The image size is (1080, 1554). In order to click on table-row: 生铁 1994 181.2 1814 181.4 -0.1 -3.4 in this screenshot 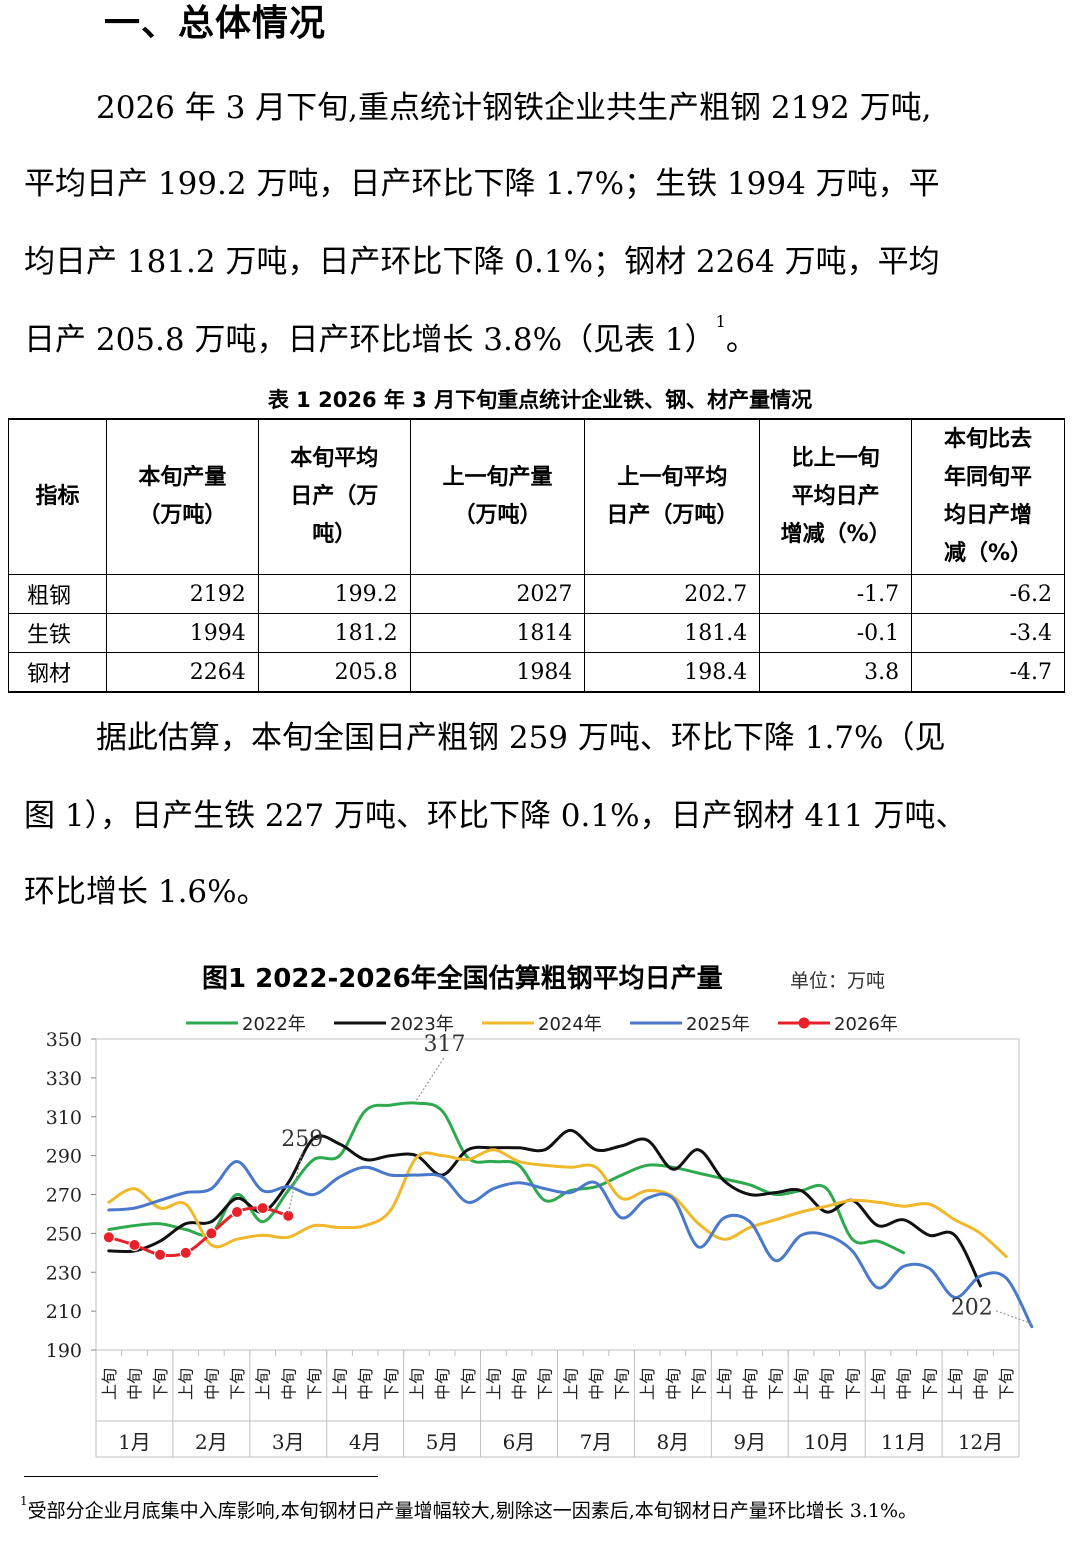, I will do `click(536, 633)`.